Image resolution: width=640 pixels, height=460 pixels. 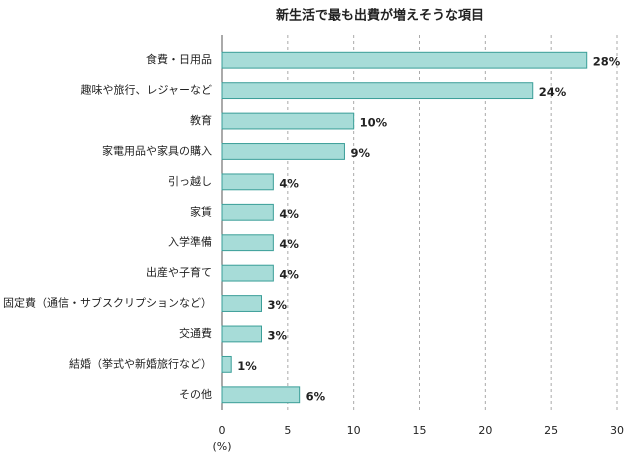 What do you see at coordinates (179, 59) in the screenshot?
I see `y-tick-label: 食費・日用品` at bounding box center [179, 59].